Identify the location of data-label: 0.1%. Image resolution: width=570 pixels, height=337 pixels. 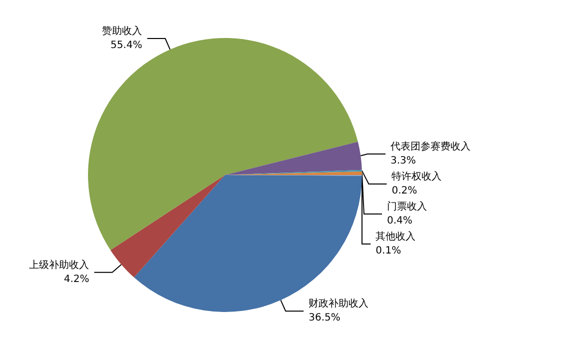
(389, 251).